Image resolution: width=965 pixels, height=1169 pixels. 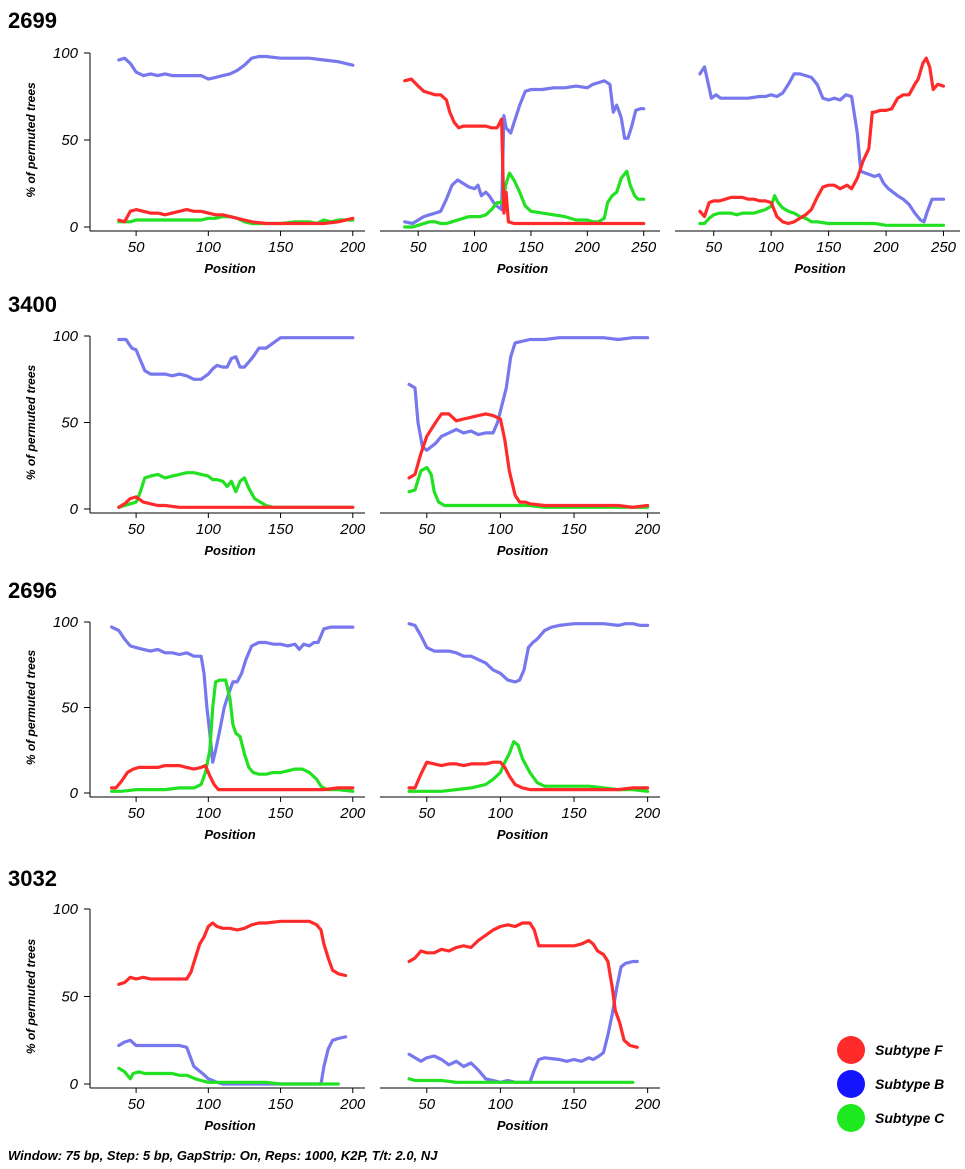 What do you see at coordinates (851, 1084) in the screenshot?
I see `legend-swatch-subtype-b` at bounding box center [851, 1084].